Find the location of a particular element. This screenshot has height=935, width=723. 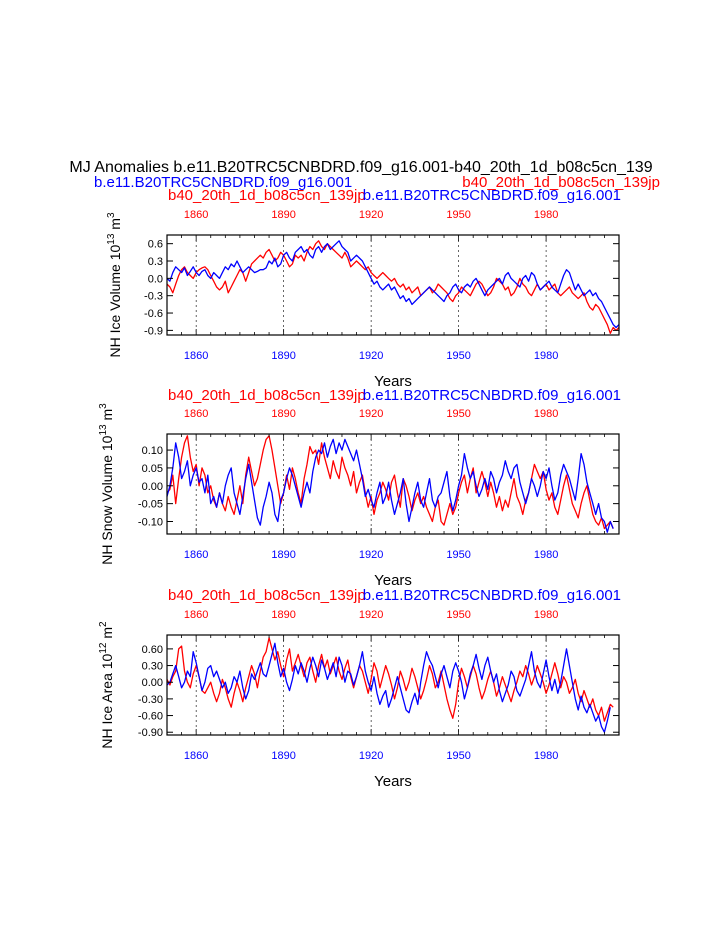

y-tick-label: -0.10 is located at coordinates (150, 523).